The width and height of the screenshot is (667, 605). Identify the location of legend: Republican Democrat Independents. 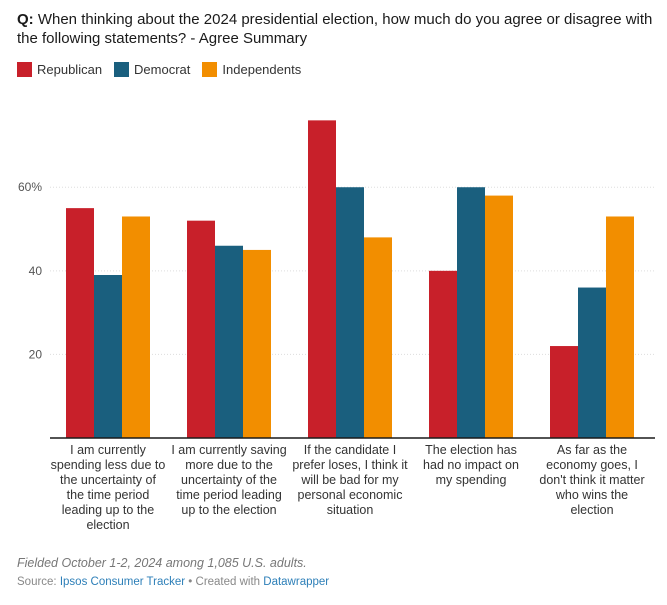
(165, 69).